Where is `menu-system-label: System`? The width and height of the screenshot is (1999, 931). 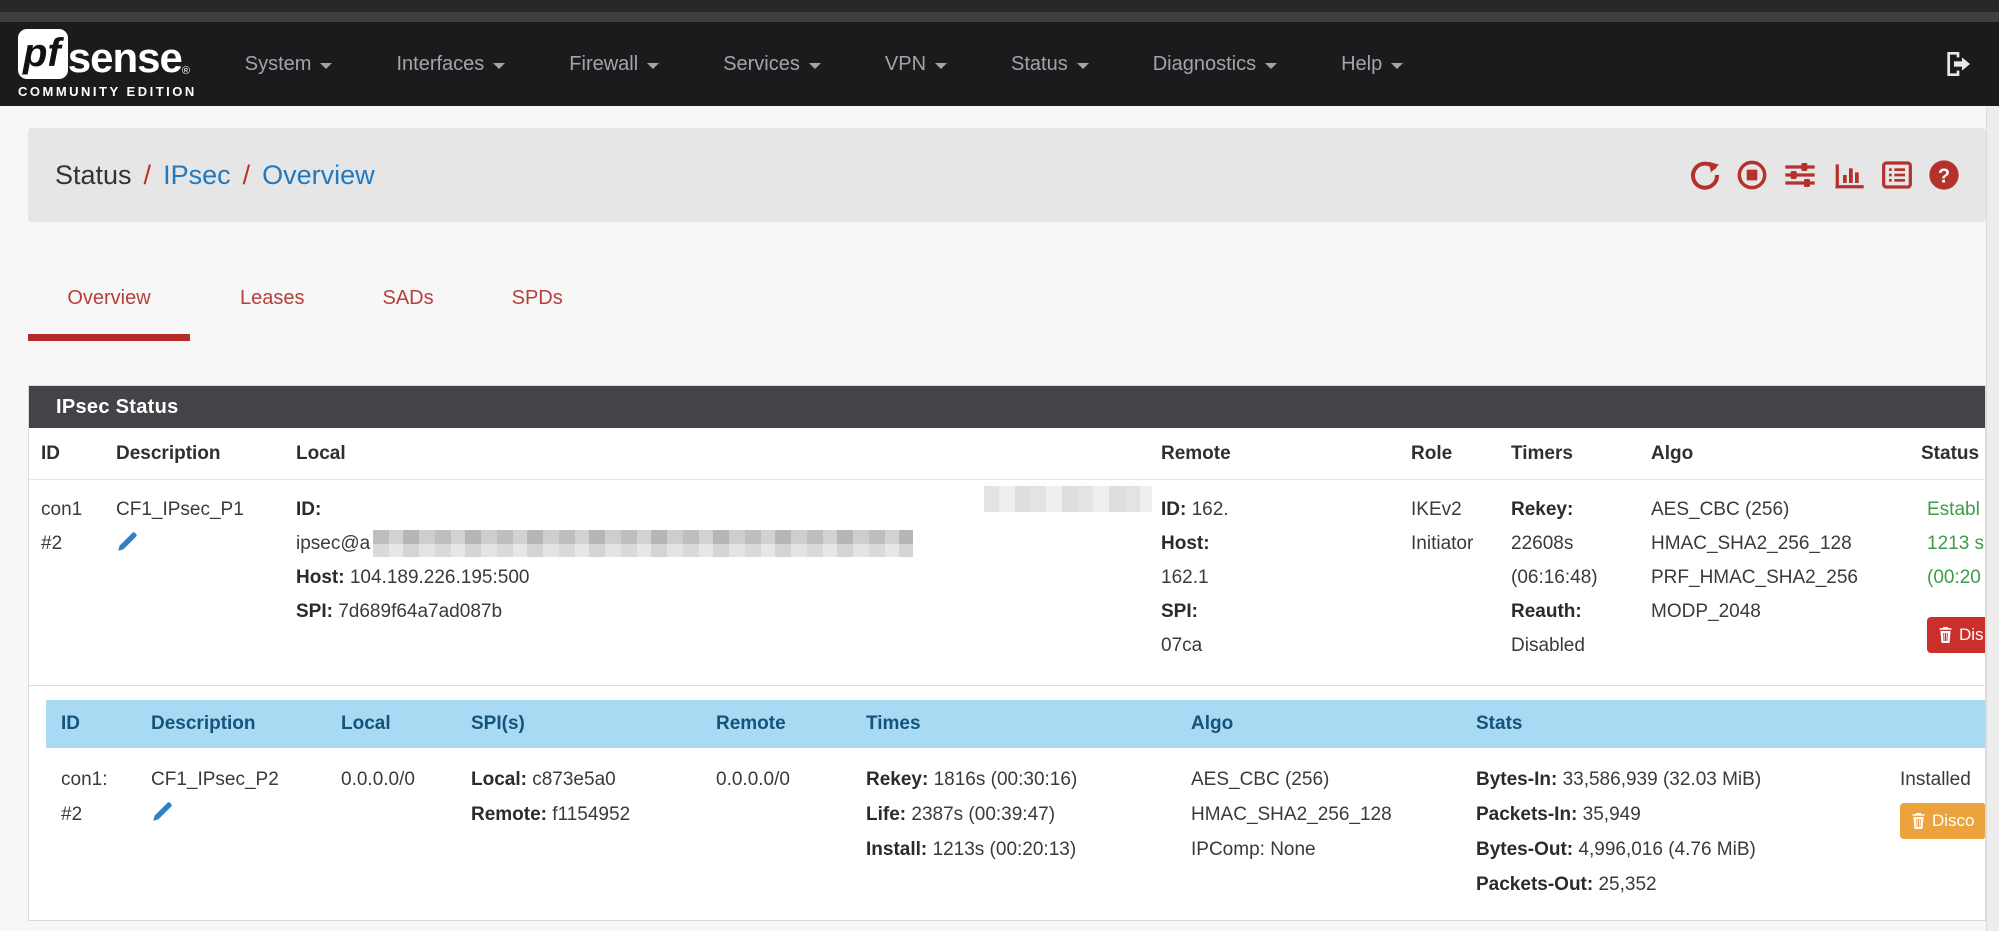
menu-system-label: System is located at coordinates (278, 63).